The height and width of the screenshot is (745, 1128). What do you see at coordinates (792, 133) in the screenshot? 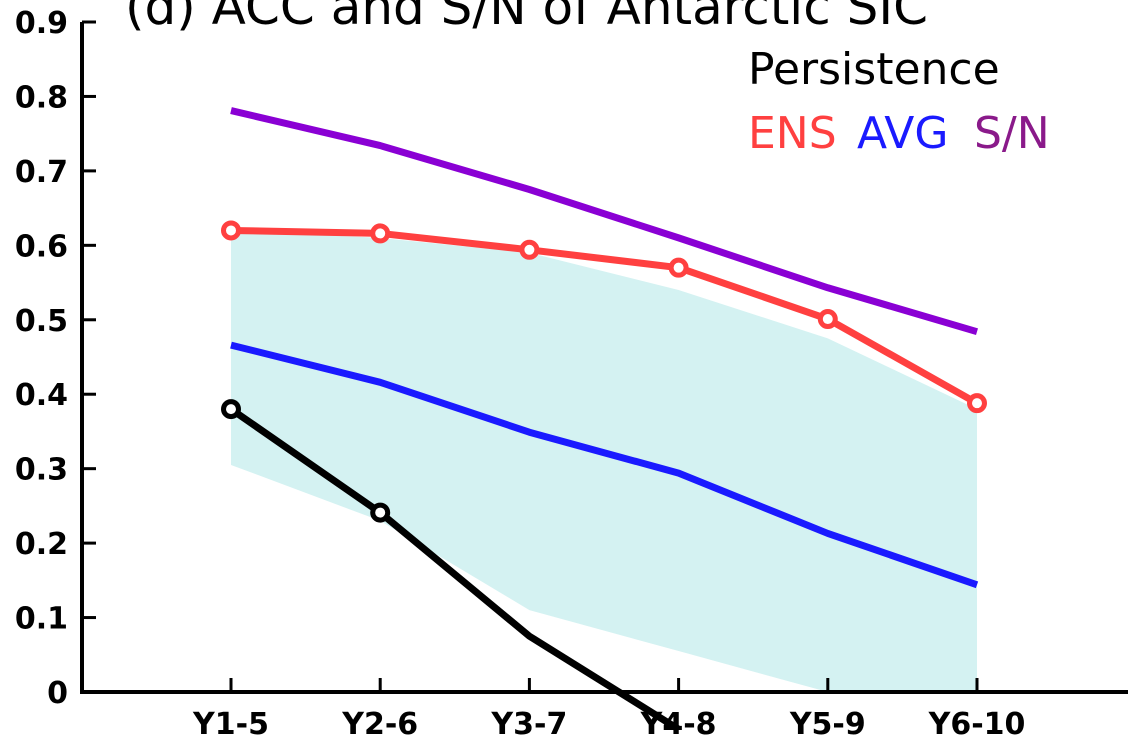
I see `legend-entry-ens: ENS` at bounding box center [792, 133].